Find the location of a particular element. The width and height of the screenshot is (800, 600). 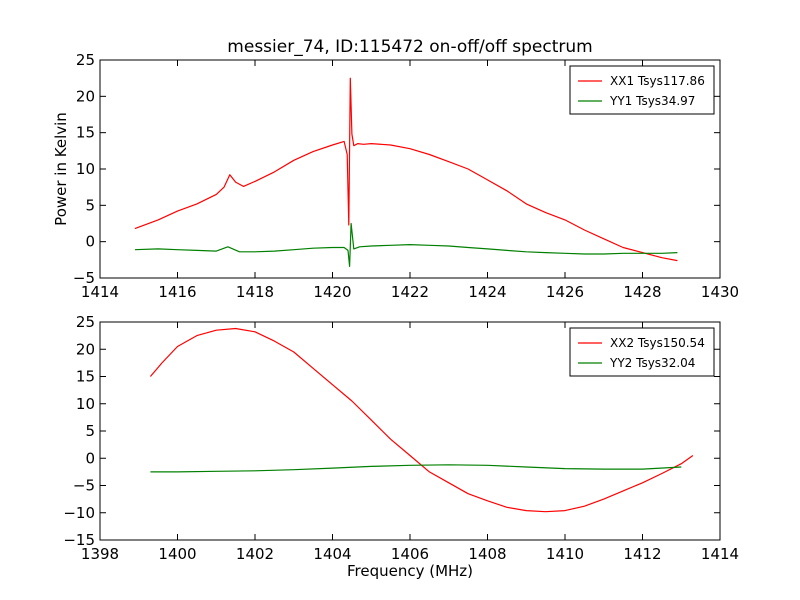

x-tick-label: 1406 is located at coordinates (410, 554).